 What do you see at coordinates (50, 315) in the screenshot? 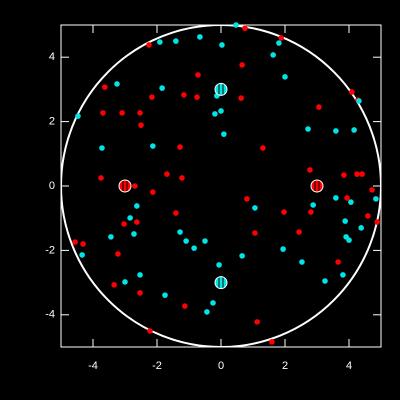
I see `y-tick-label: -4` at bounding box center [50, 315].